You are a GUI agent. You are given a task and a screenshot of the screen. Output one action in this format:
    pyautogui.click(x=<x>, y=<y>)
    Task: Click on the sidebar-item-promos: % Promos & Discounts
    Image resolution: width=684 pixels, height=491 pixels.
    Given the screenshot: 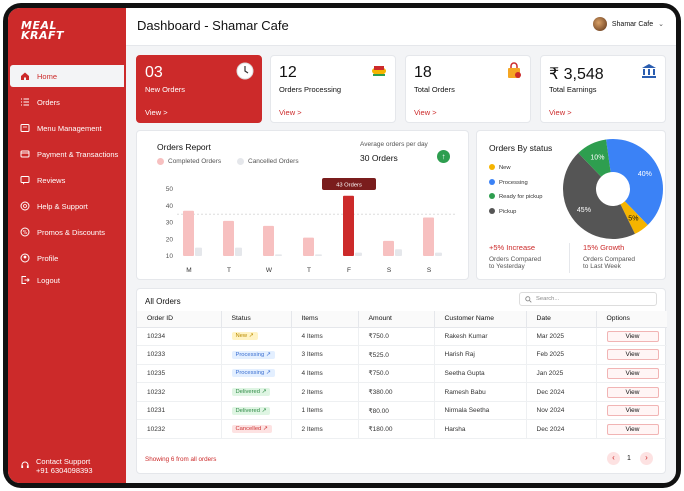 What is the action you would take?
    pyautogui.click(x=67, y=232)
    